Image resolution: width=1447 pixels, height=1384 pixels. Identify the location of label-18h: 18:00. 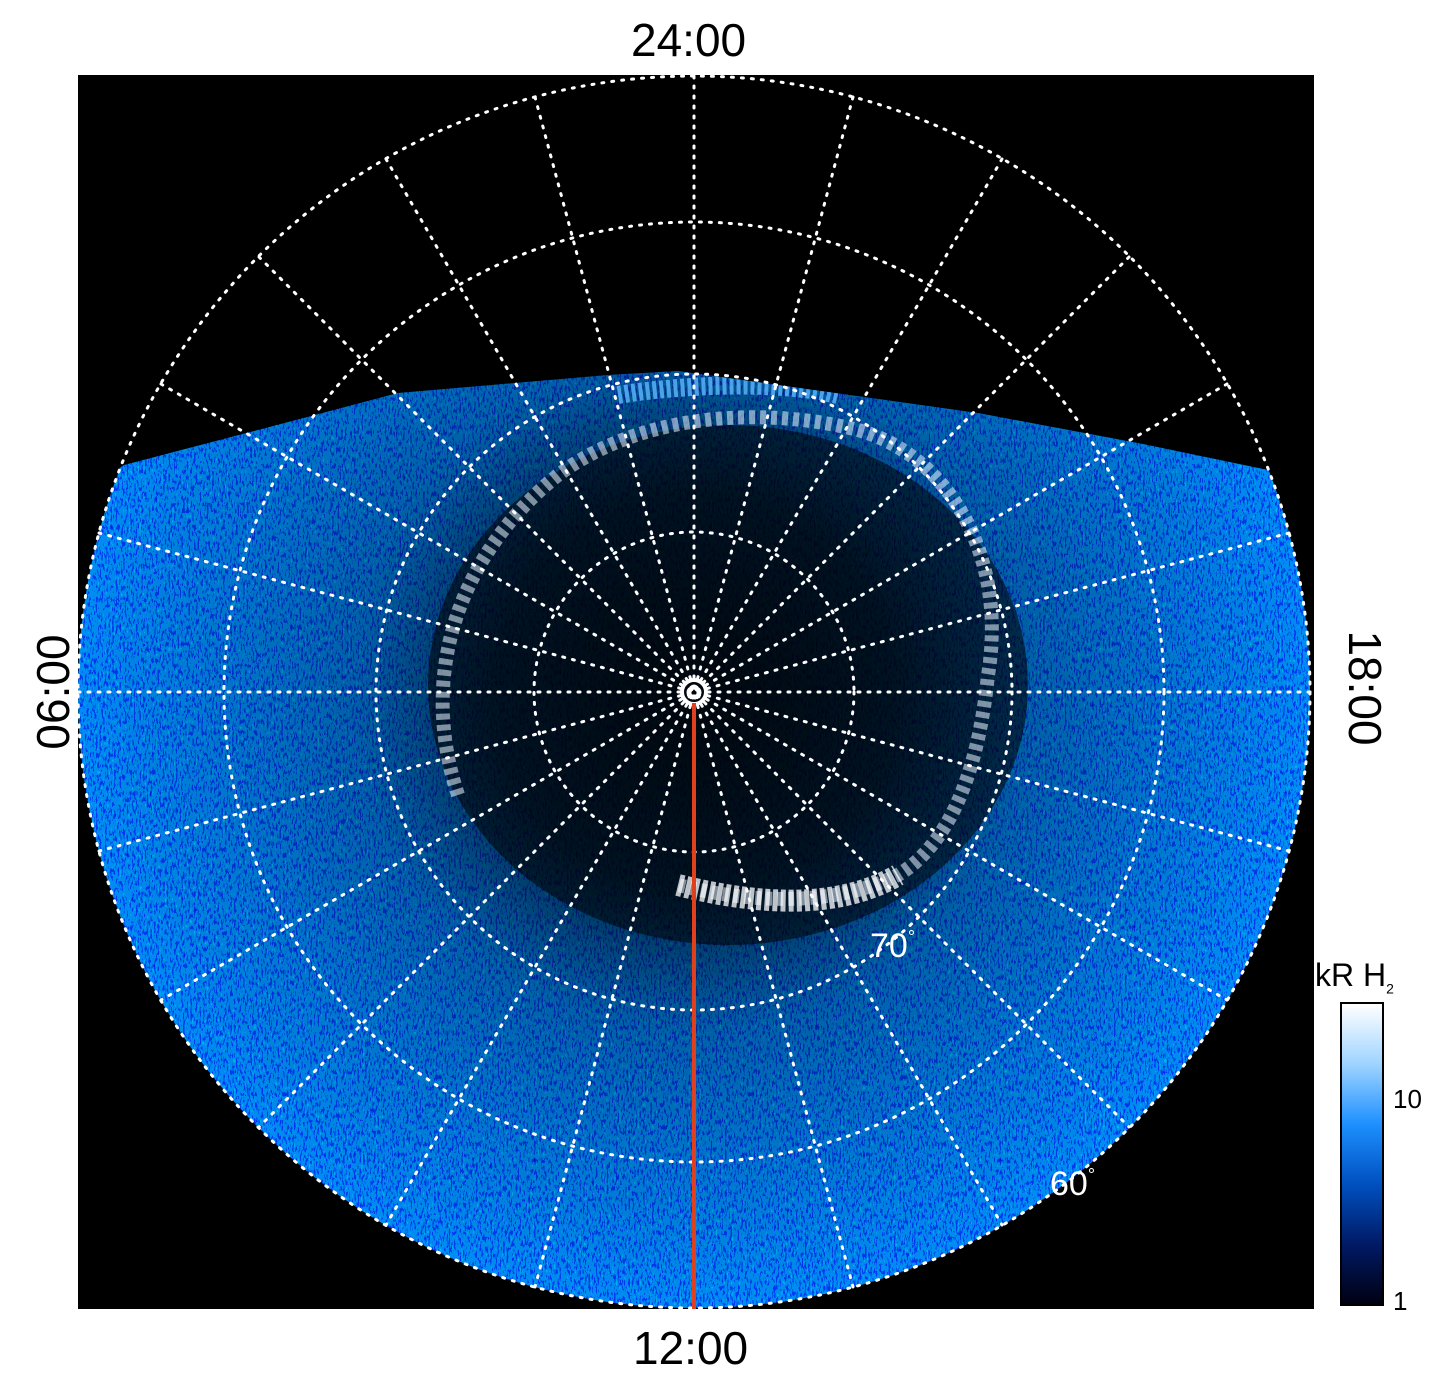
(1365, 688).